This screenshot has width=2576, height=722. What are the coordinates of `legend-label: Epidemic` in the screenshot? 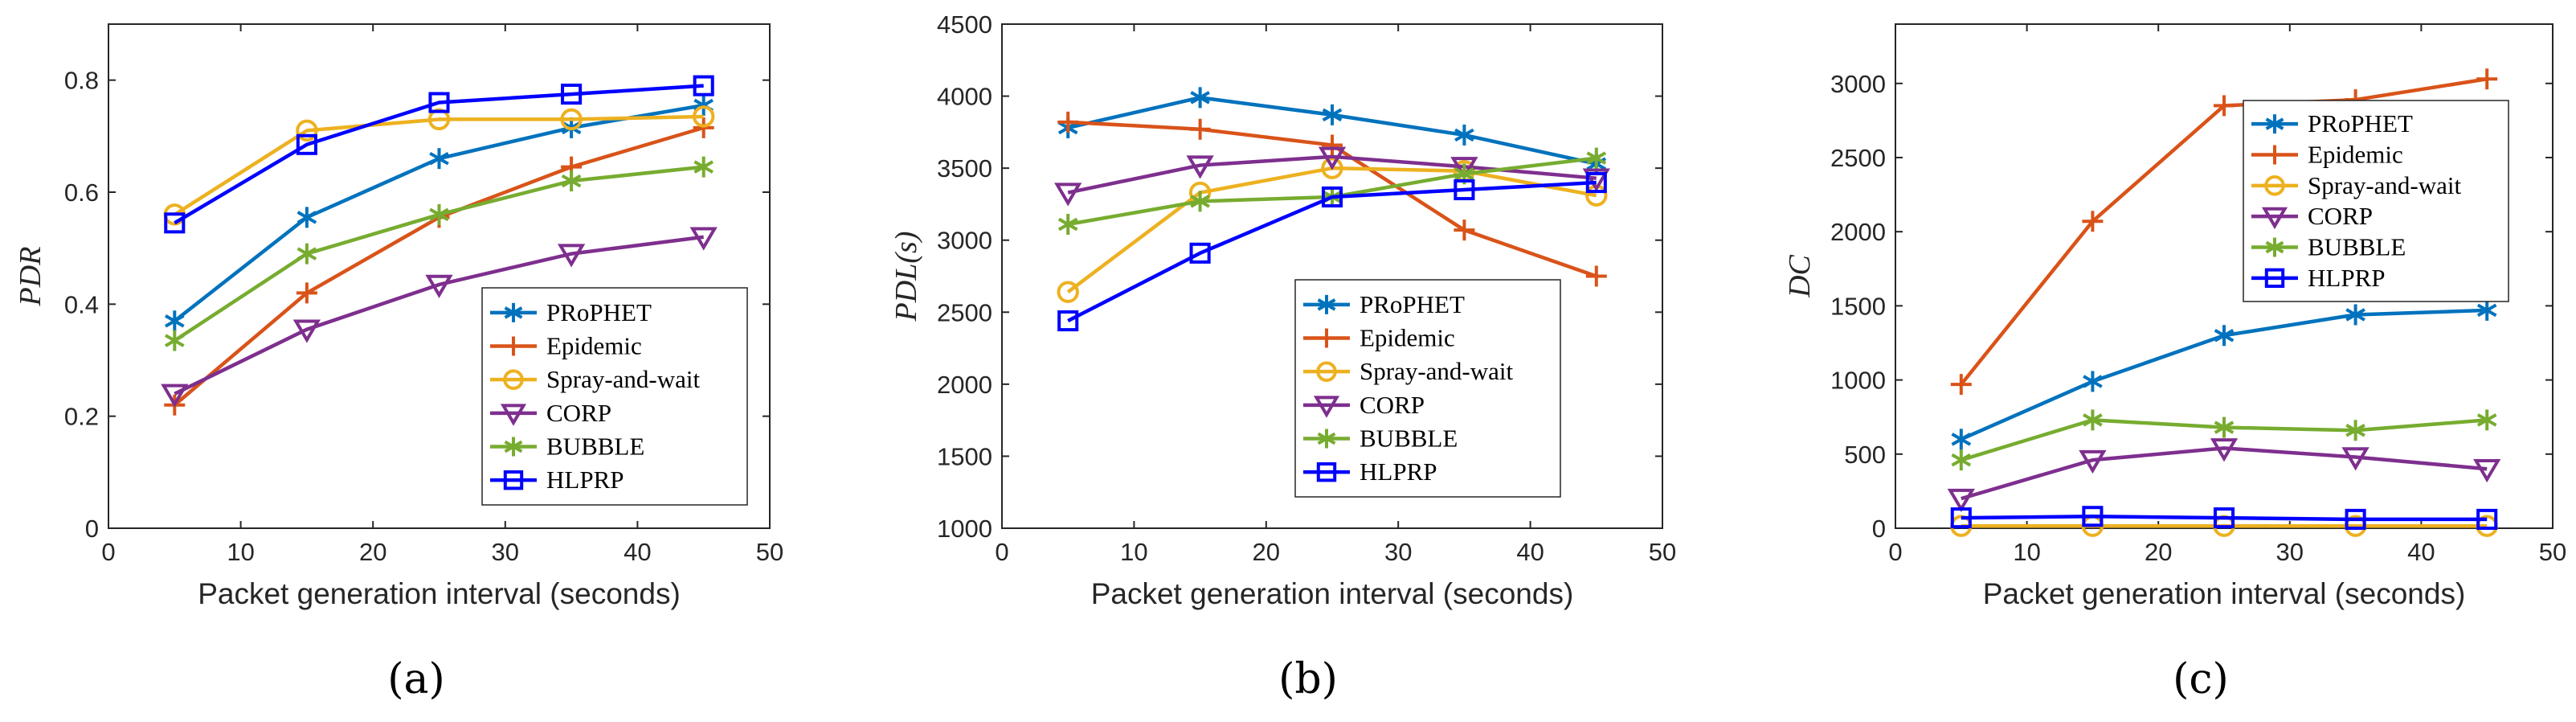 It's located at (594, 346).